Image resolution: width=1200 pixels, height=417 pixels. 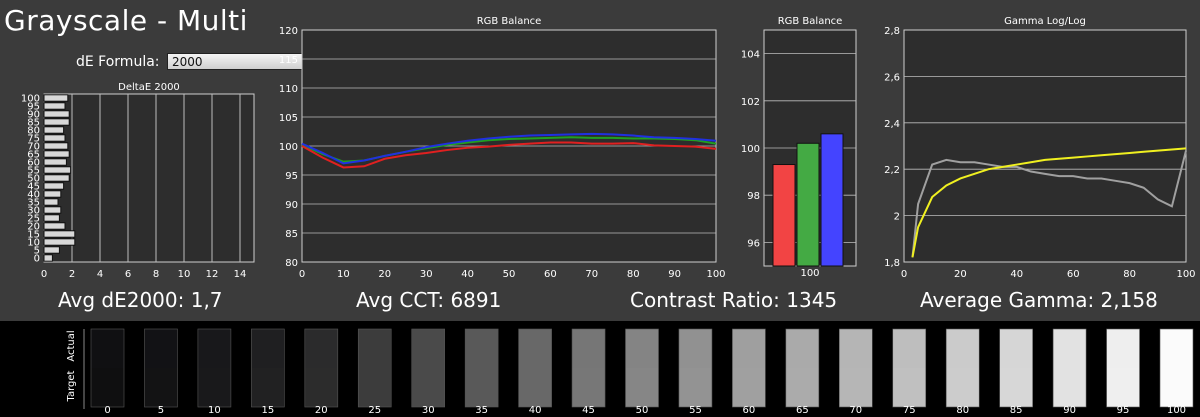 I want to click on gamma-actual-line, so click(x=1049, y=204).